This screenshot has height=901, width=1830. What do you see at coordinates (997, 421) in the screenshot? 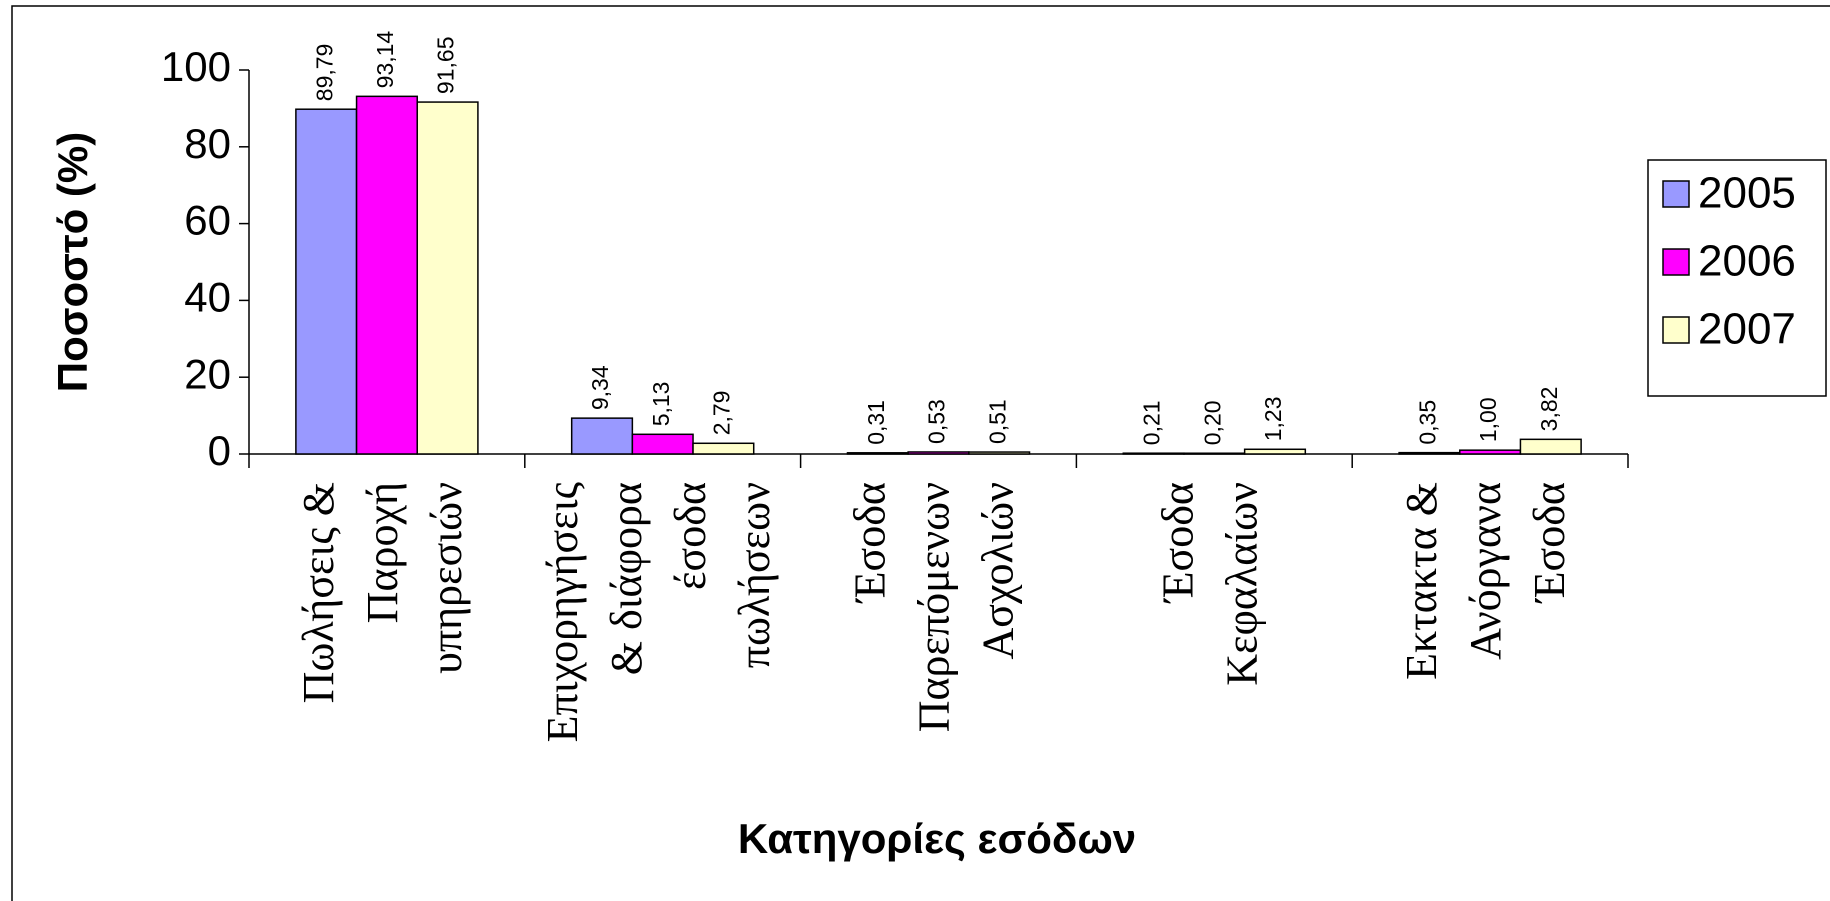
I see `value-label: 0,51` at bounding box center [997, 421].